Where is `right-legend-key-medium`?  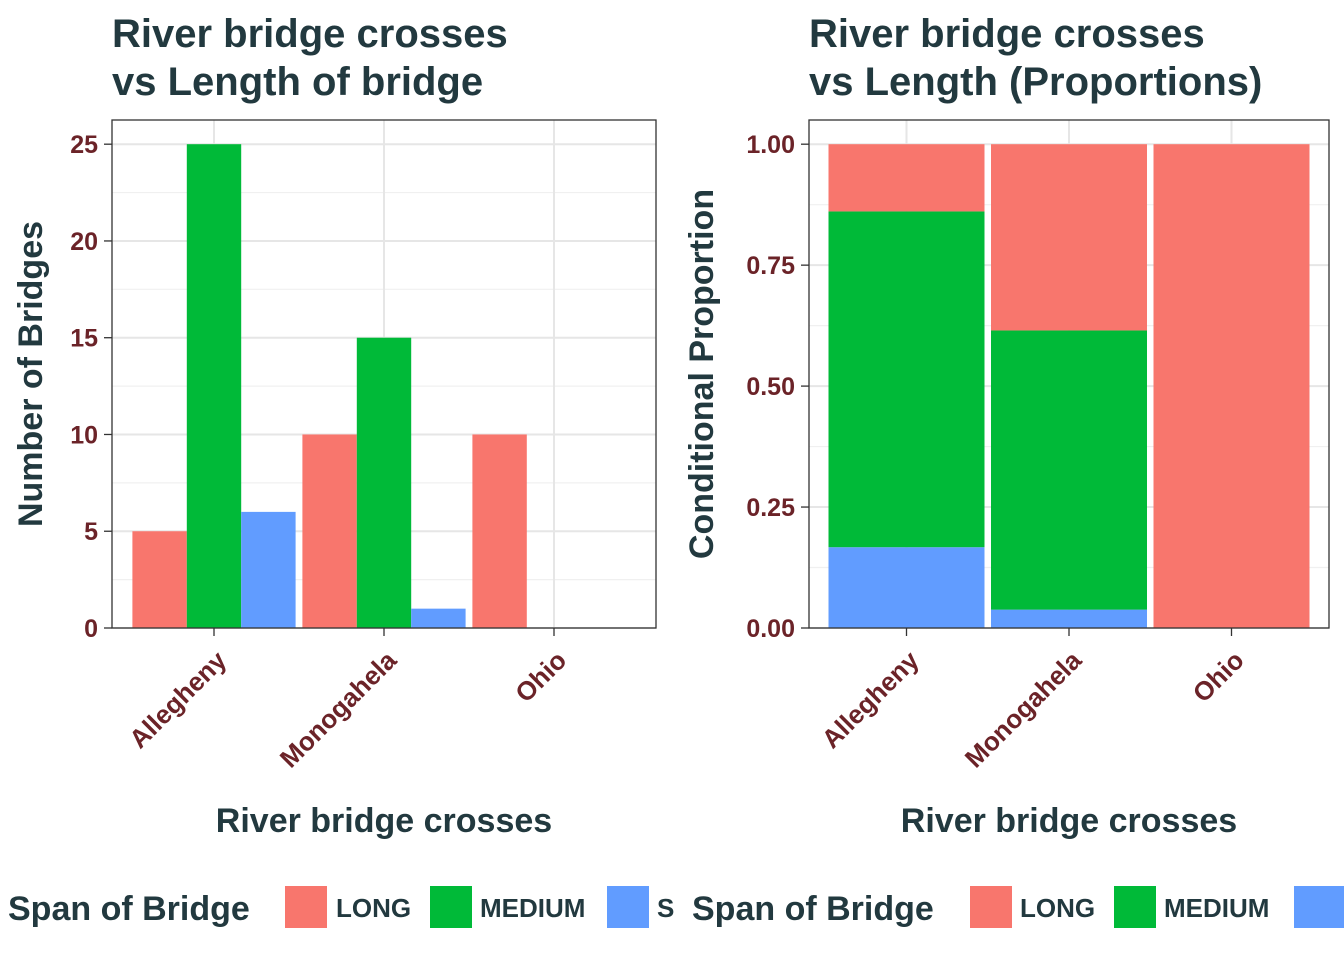
right-legend-key-medium is located at coordinates (1135, 907).